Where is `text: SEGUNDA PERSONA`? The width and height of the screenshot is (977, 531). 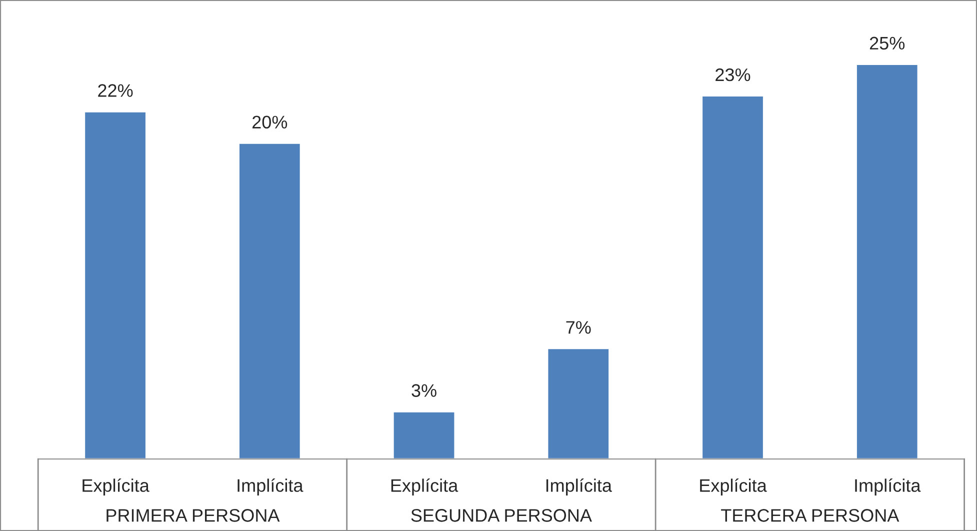
text: SEGUNDA PERSONA is located at coordinates (501, 515).